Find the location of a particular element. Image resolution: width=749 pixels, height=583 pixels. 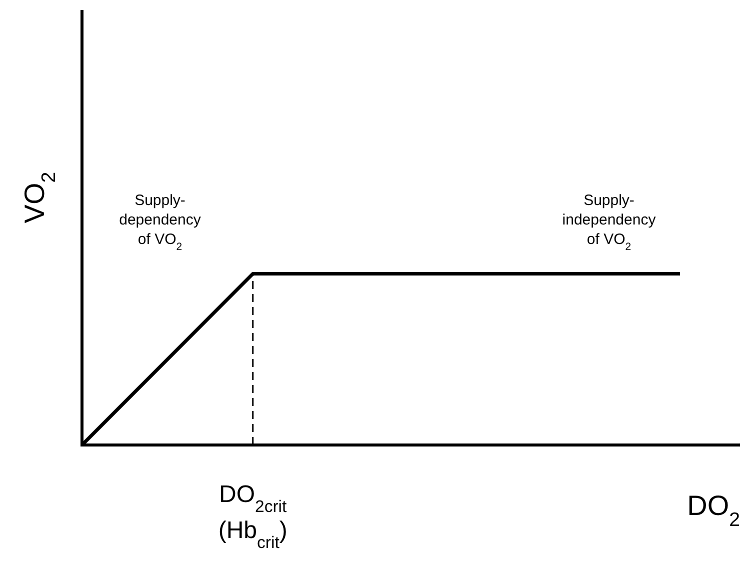

text: Supply- independency of VO$_{2}$ is located at coordinates (609, 222).